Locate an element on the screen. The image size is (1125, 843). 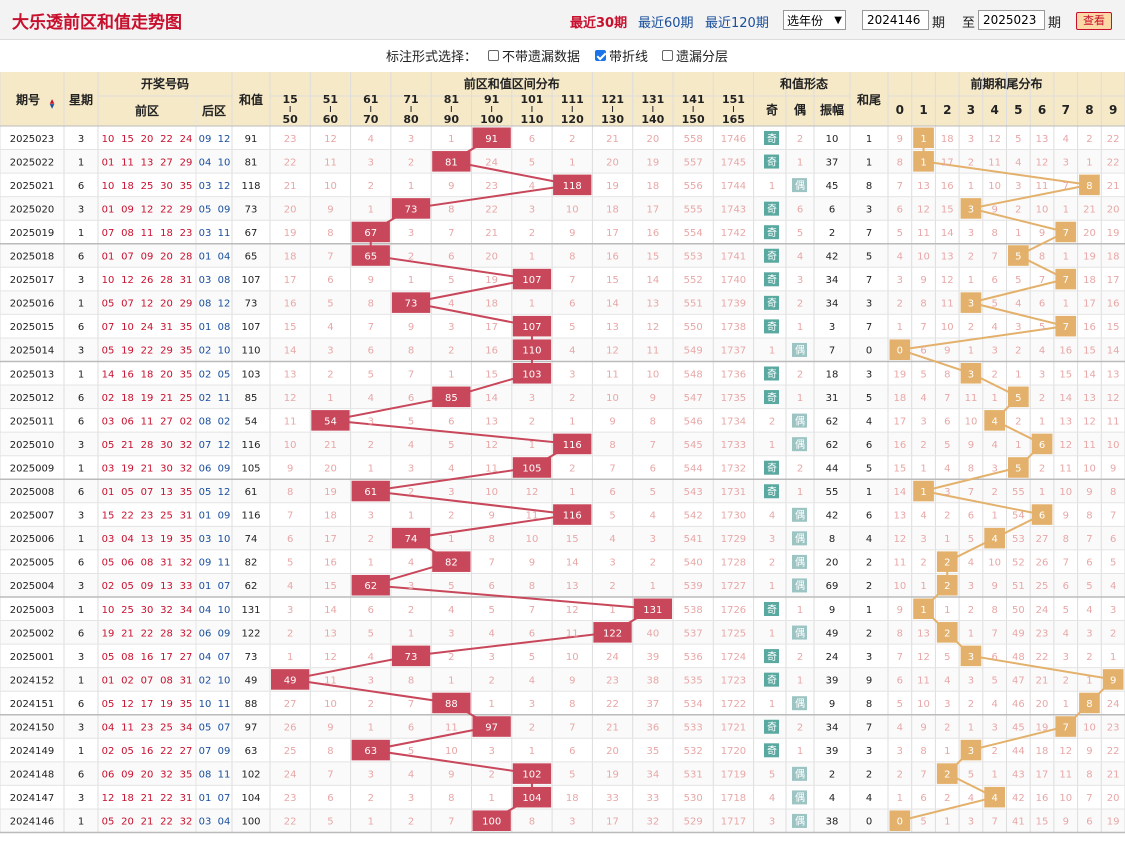
front-number: 35 is located at coordinates (186, 492).